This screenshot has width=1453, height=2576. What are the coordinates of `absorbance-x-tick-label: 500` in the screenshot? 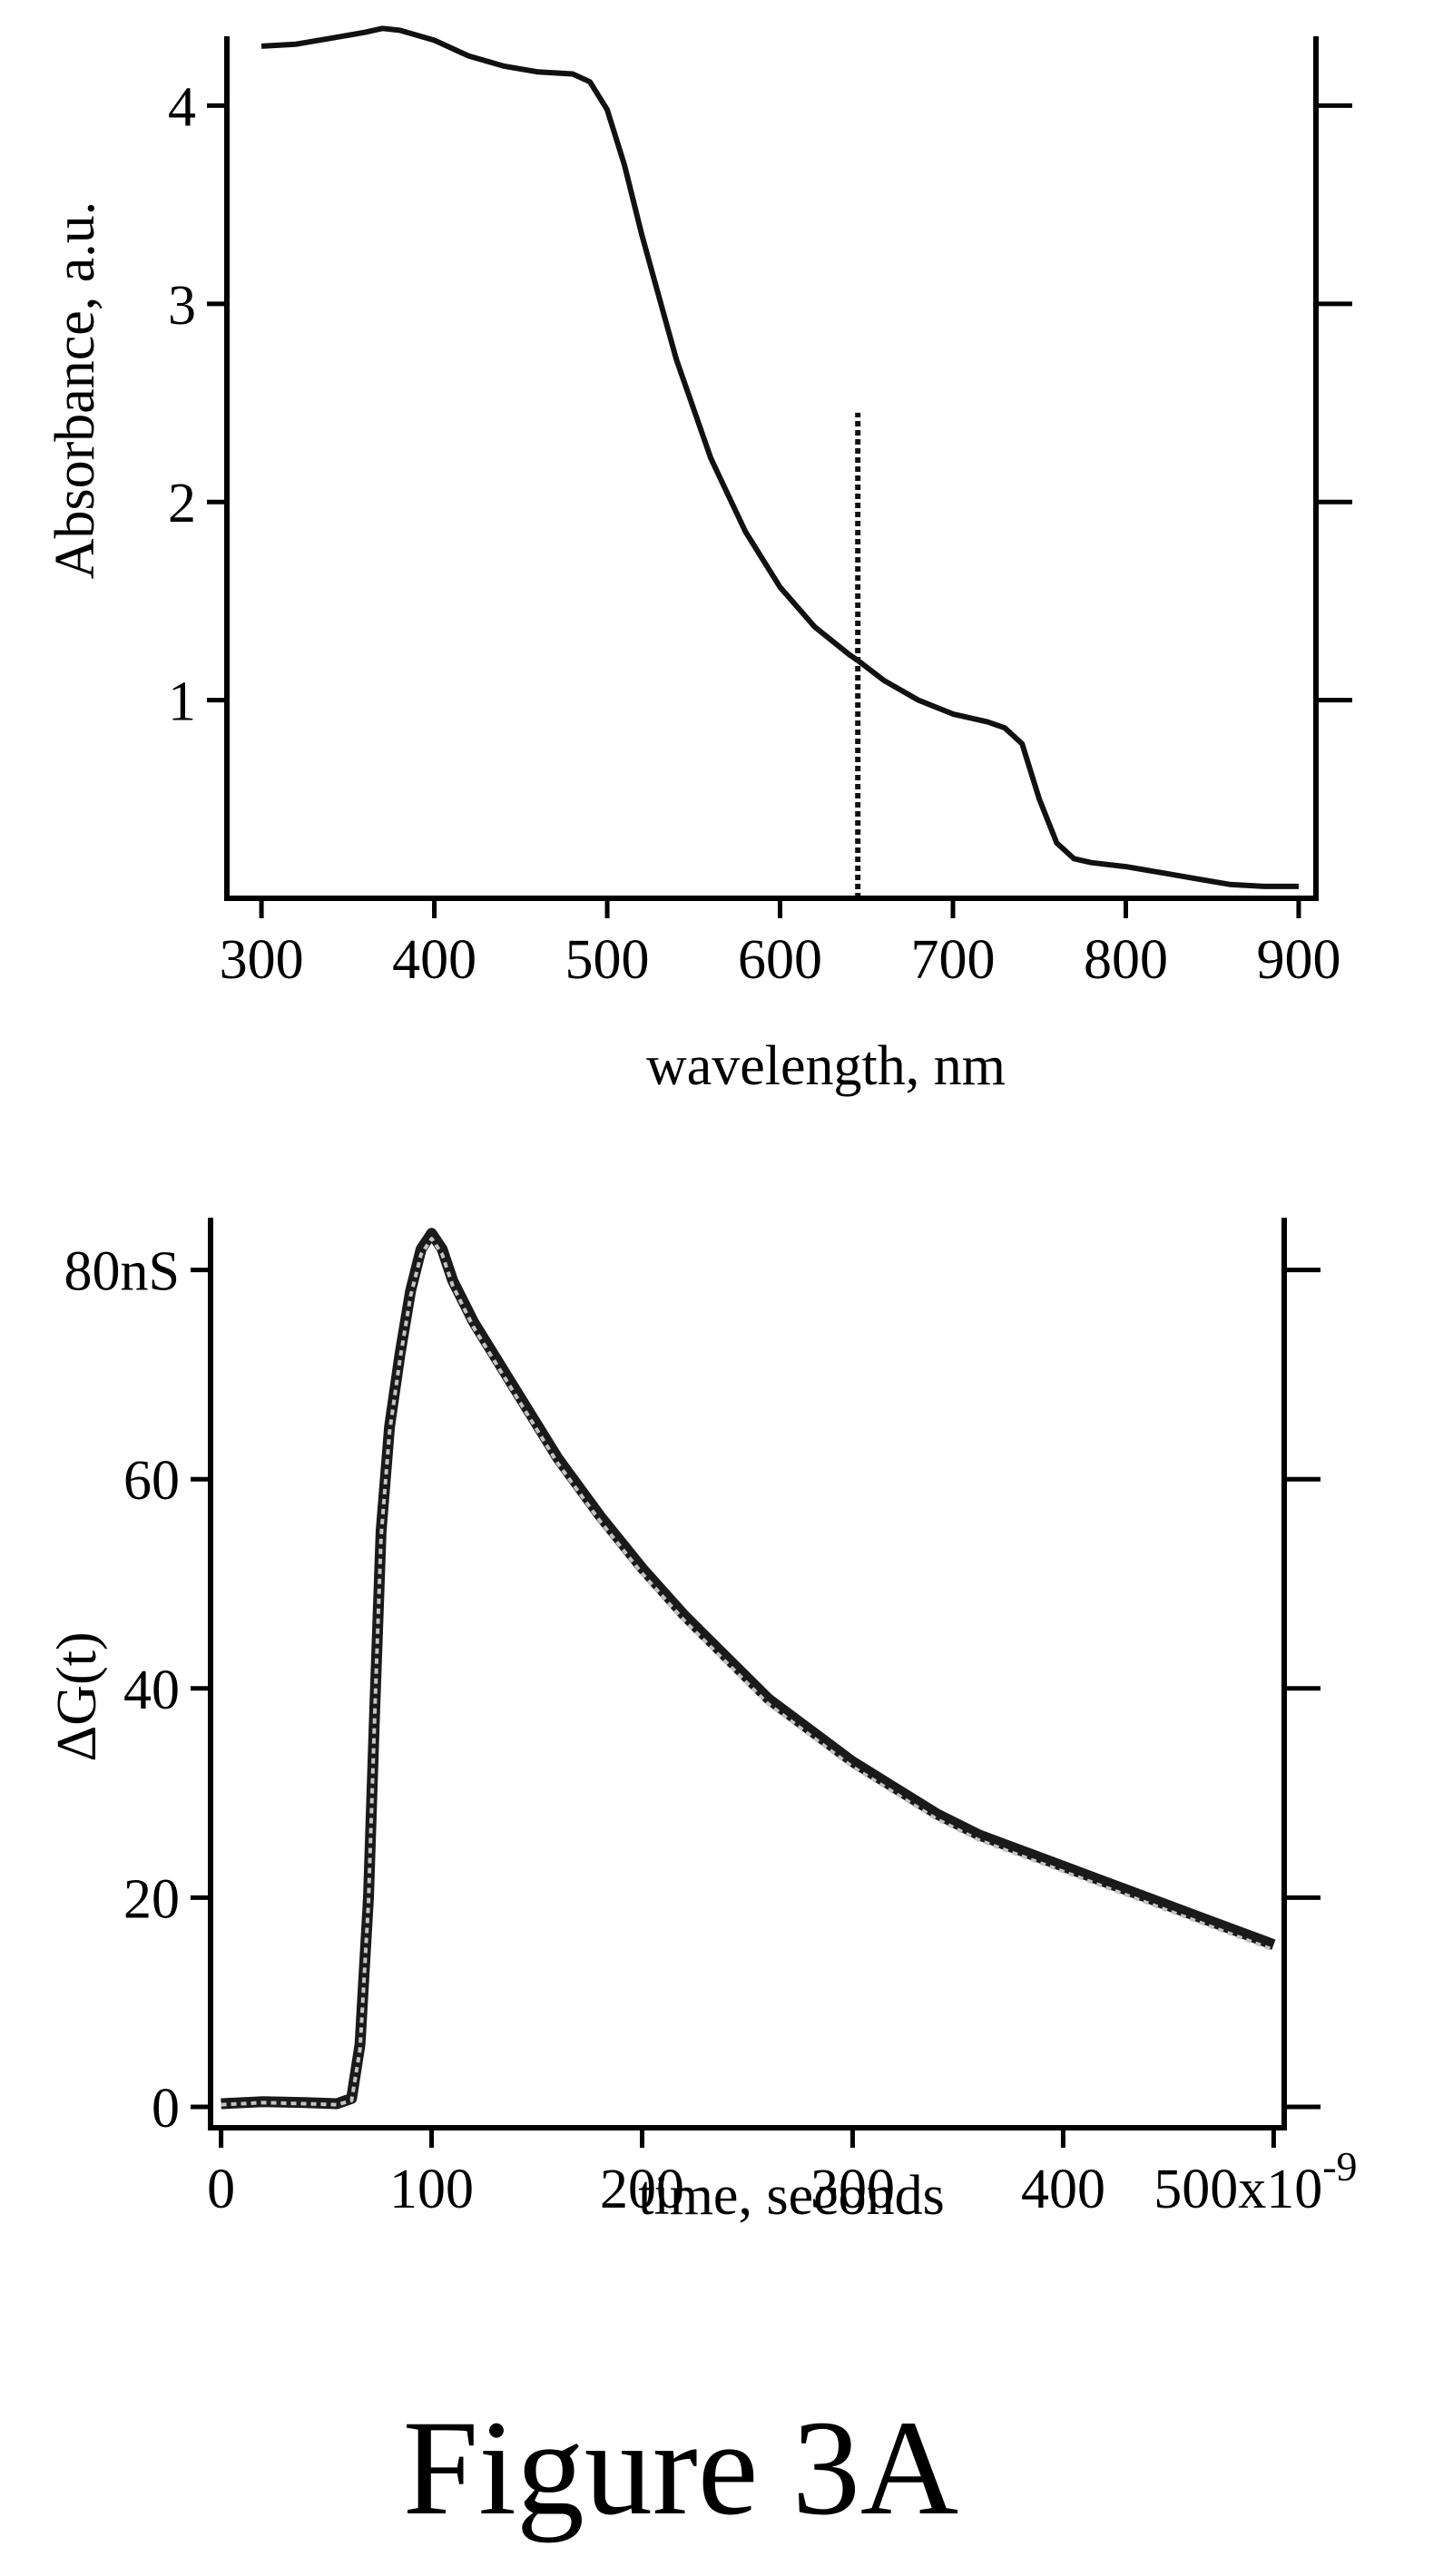 It's located at (607, 960).